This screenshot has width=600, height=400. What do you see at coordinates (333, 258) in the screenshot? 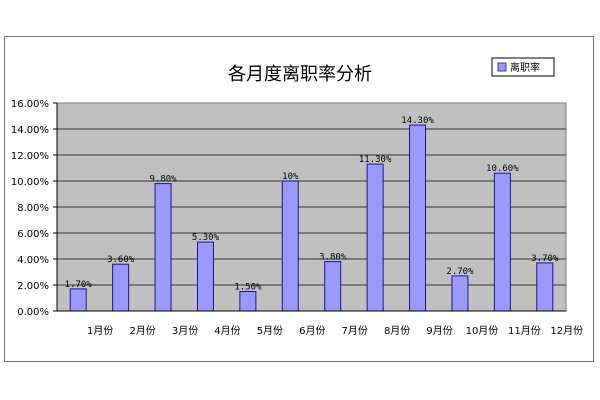
I see `data-label: 3.80%` at bounding box center [333, 258].